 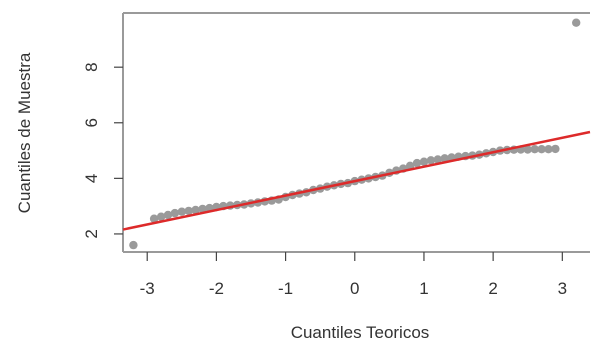 What do you see at coordinates (360, 332) in the screenshot?
I see `x-axis-title: Cuantiles Teoricos` at bounding box center [360, 332].